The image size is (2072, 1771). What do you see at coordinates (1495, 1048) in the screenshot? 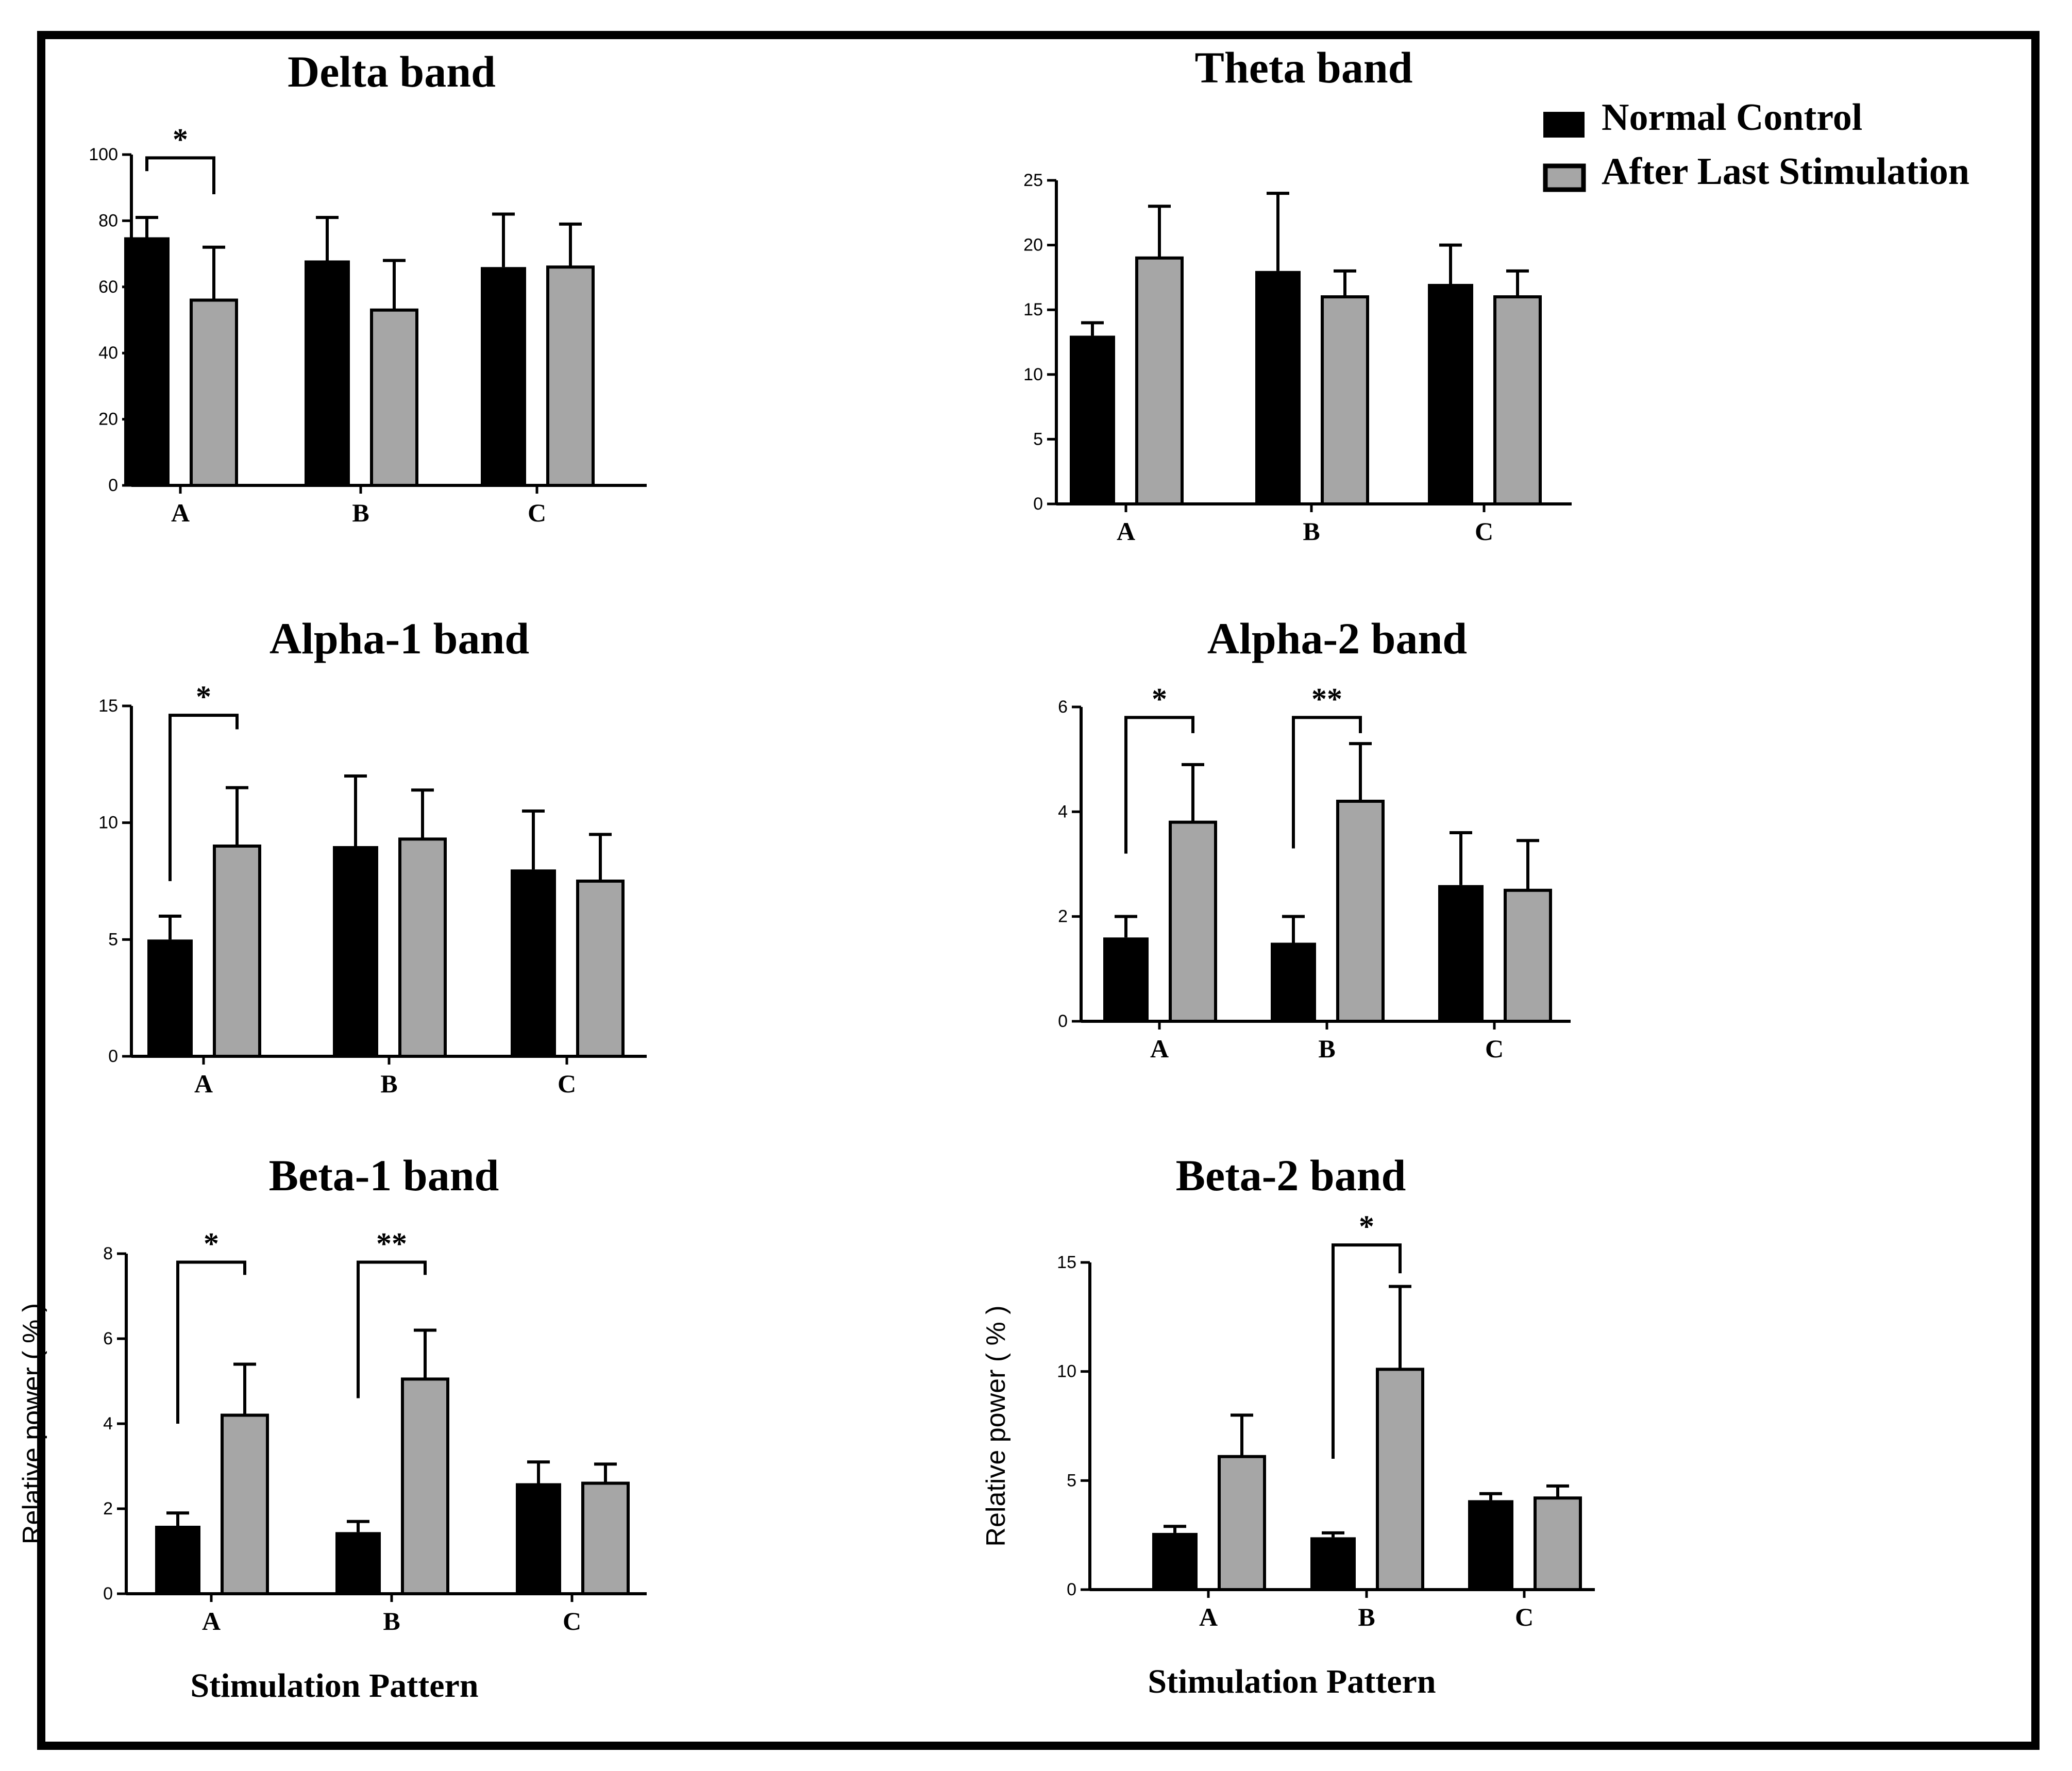
I see `x-tick-label-alpha2: C` at bounding box center [1495, 1048].